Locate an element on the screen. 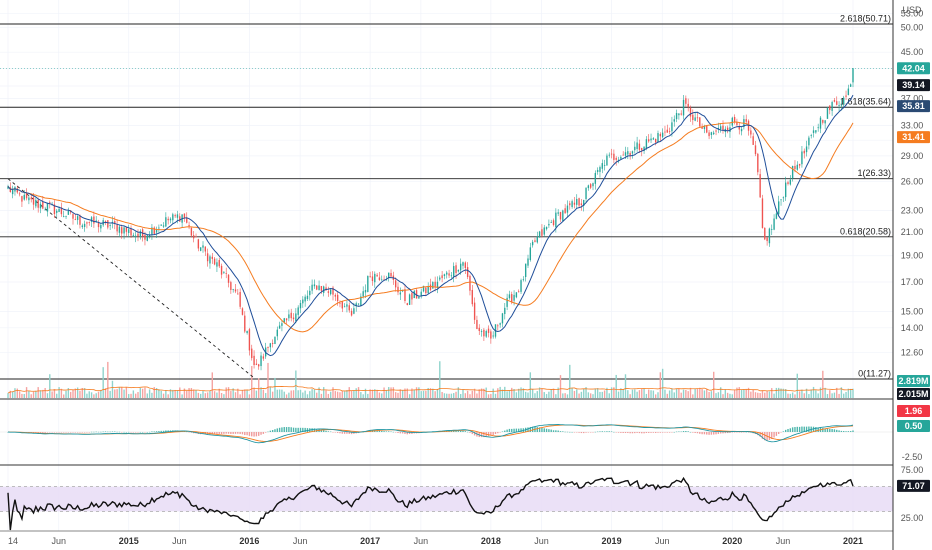 Image resolution: width=932 pixels, height=550 pixels. time-axis-tick-label: 2019 is located at coordinates (612, 541).